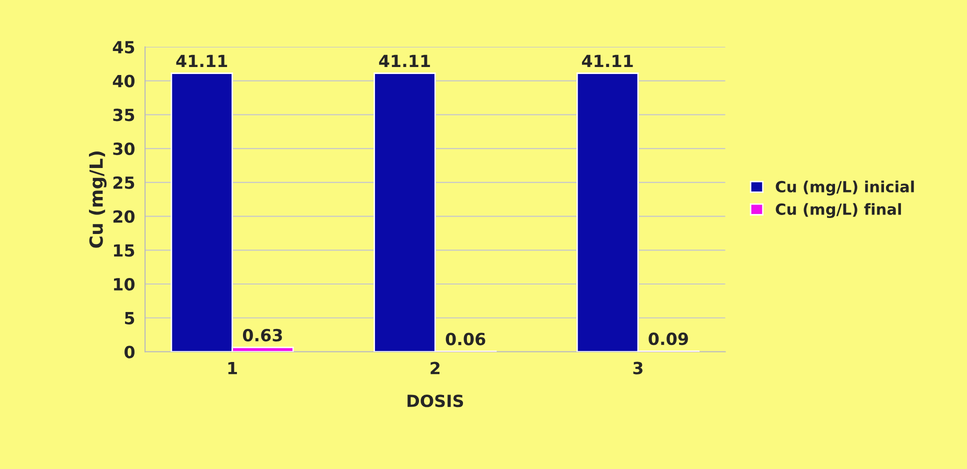  Describe the element at coordinates (838, 210) in the screenshot. I see `legend-label: Cu (mg/L) final` at that location.